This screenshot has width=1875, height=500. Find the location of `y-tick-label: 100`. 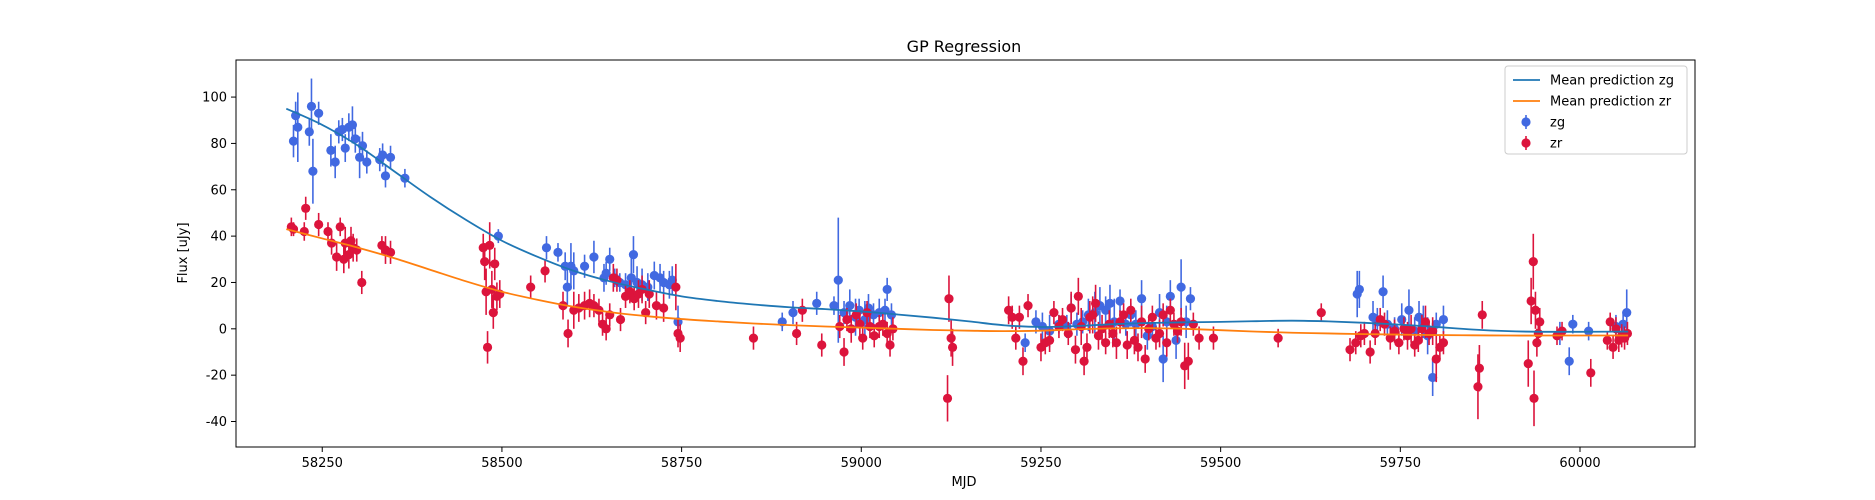

y-tick-label: 100 is located at coordinates (214, 98).